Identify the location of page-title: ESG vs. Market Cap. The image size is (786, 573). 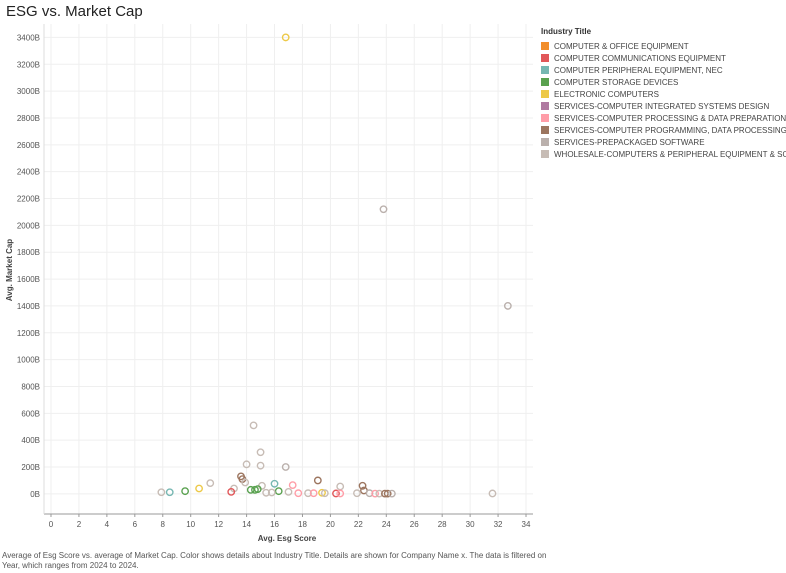
(74, 11).